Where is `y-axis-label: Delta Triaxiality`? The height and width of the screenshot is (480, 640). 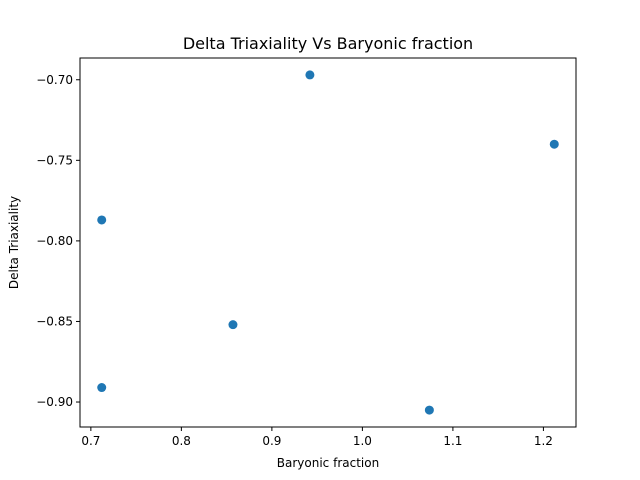
y-axis-label: Delta Triaxiality is located at coordinates (14, 242).